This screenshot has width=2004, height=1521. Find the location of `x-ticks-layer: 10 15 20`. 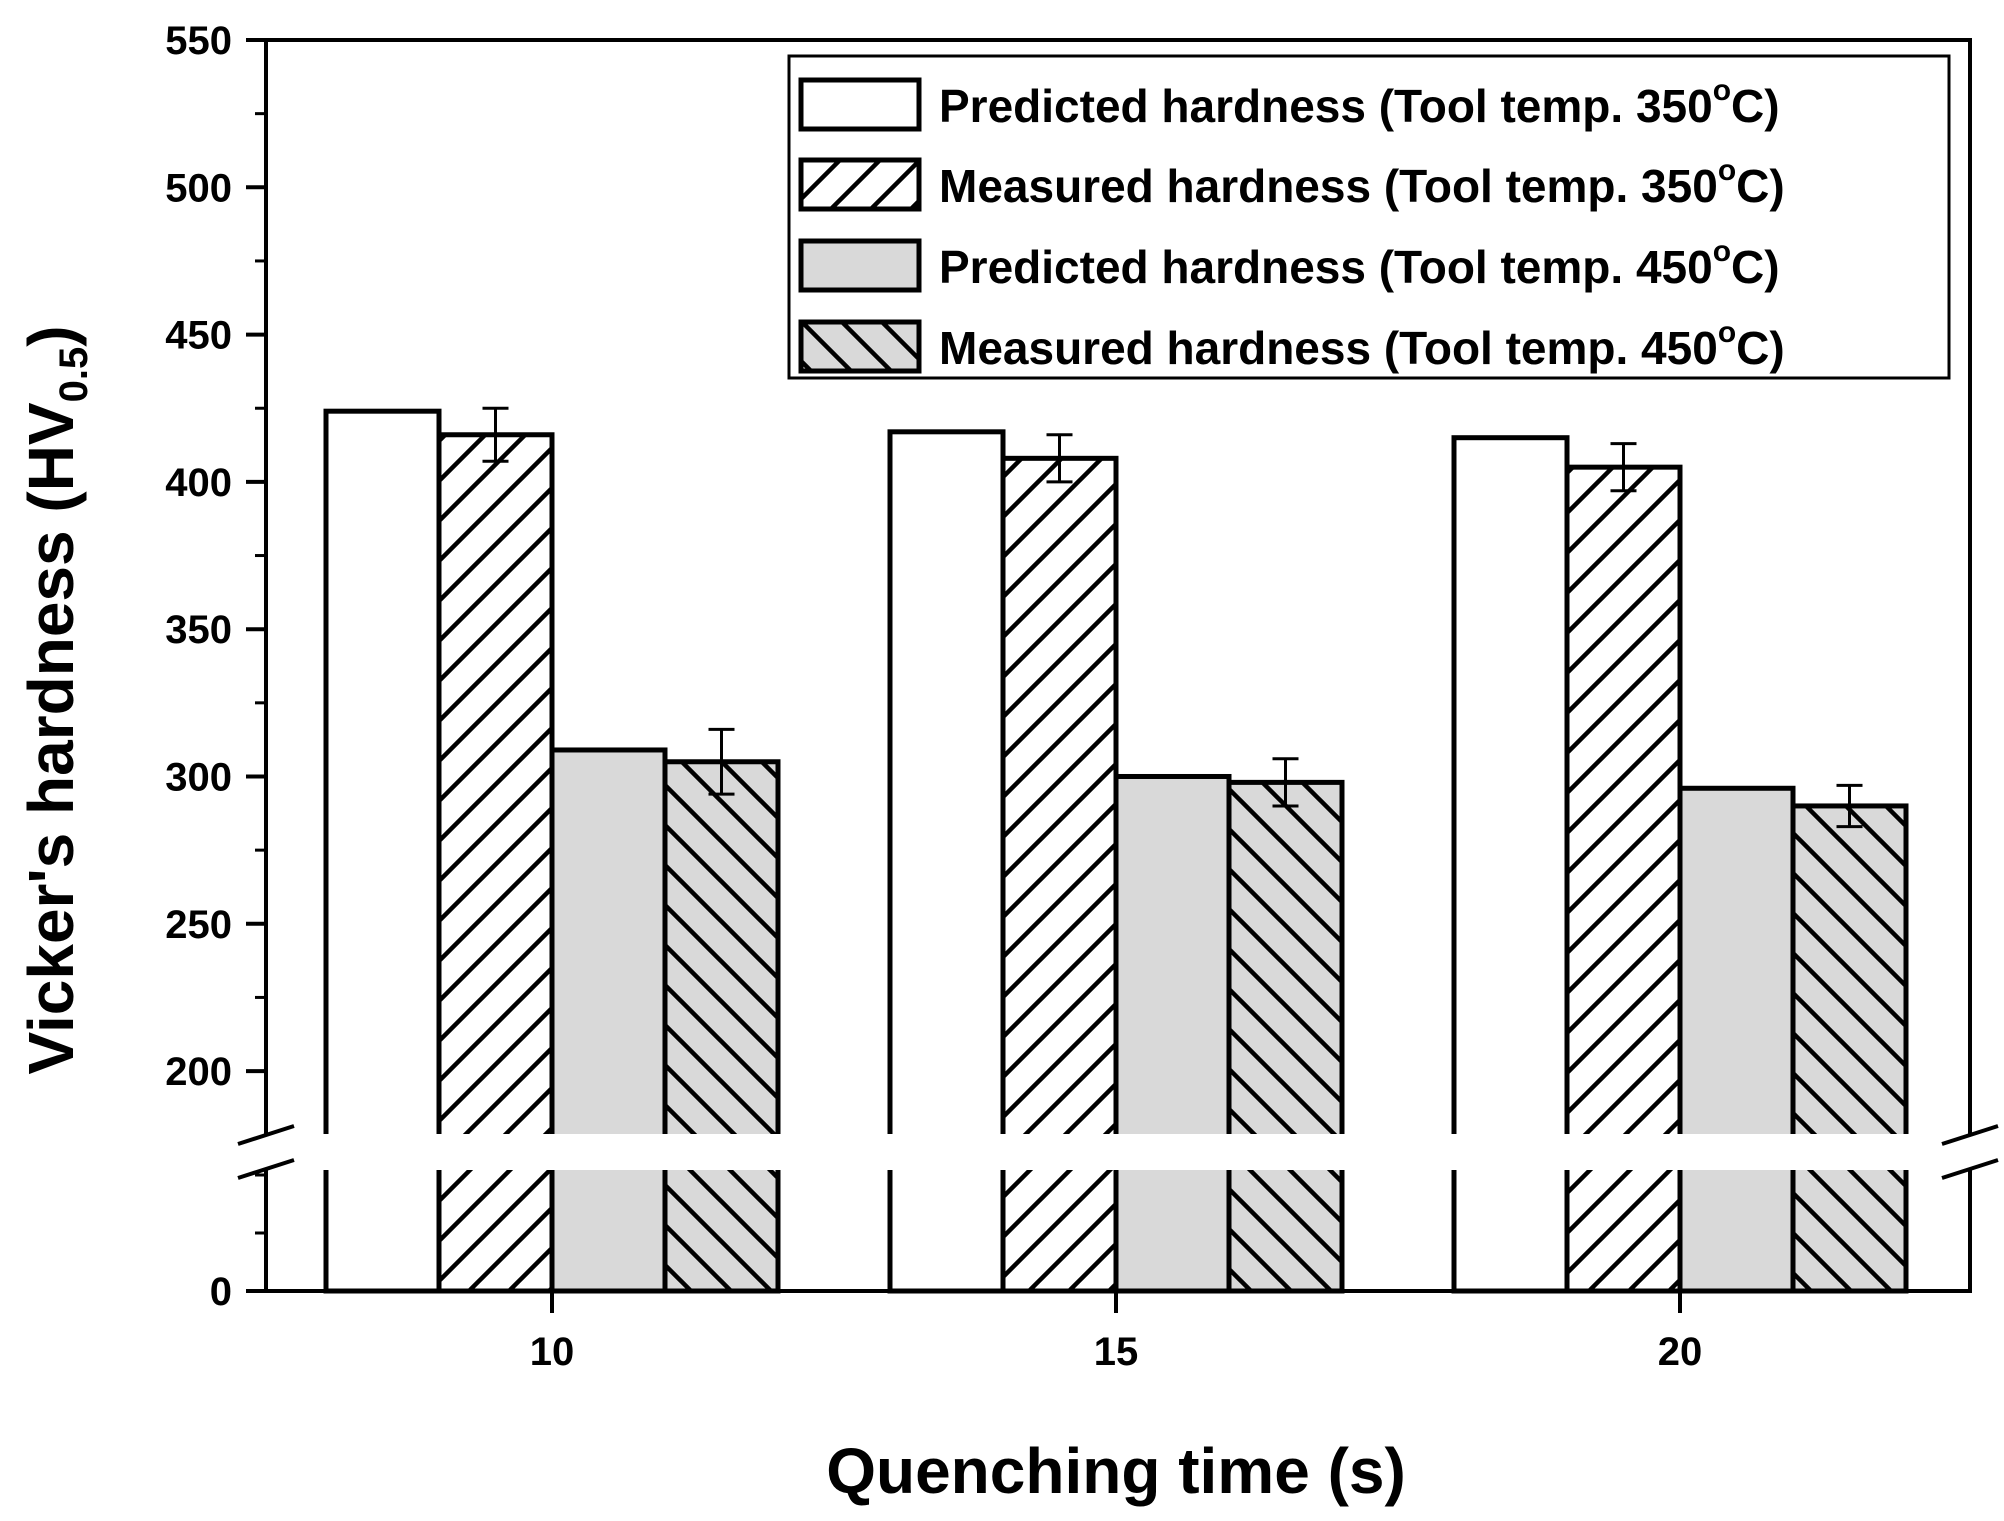

x-ticks-layer: 10 15 20 is located at coordinates (1116, 1332).